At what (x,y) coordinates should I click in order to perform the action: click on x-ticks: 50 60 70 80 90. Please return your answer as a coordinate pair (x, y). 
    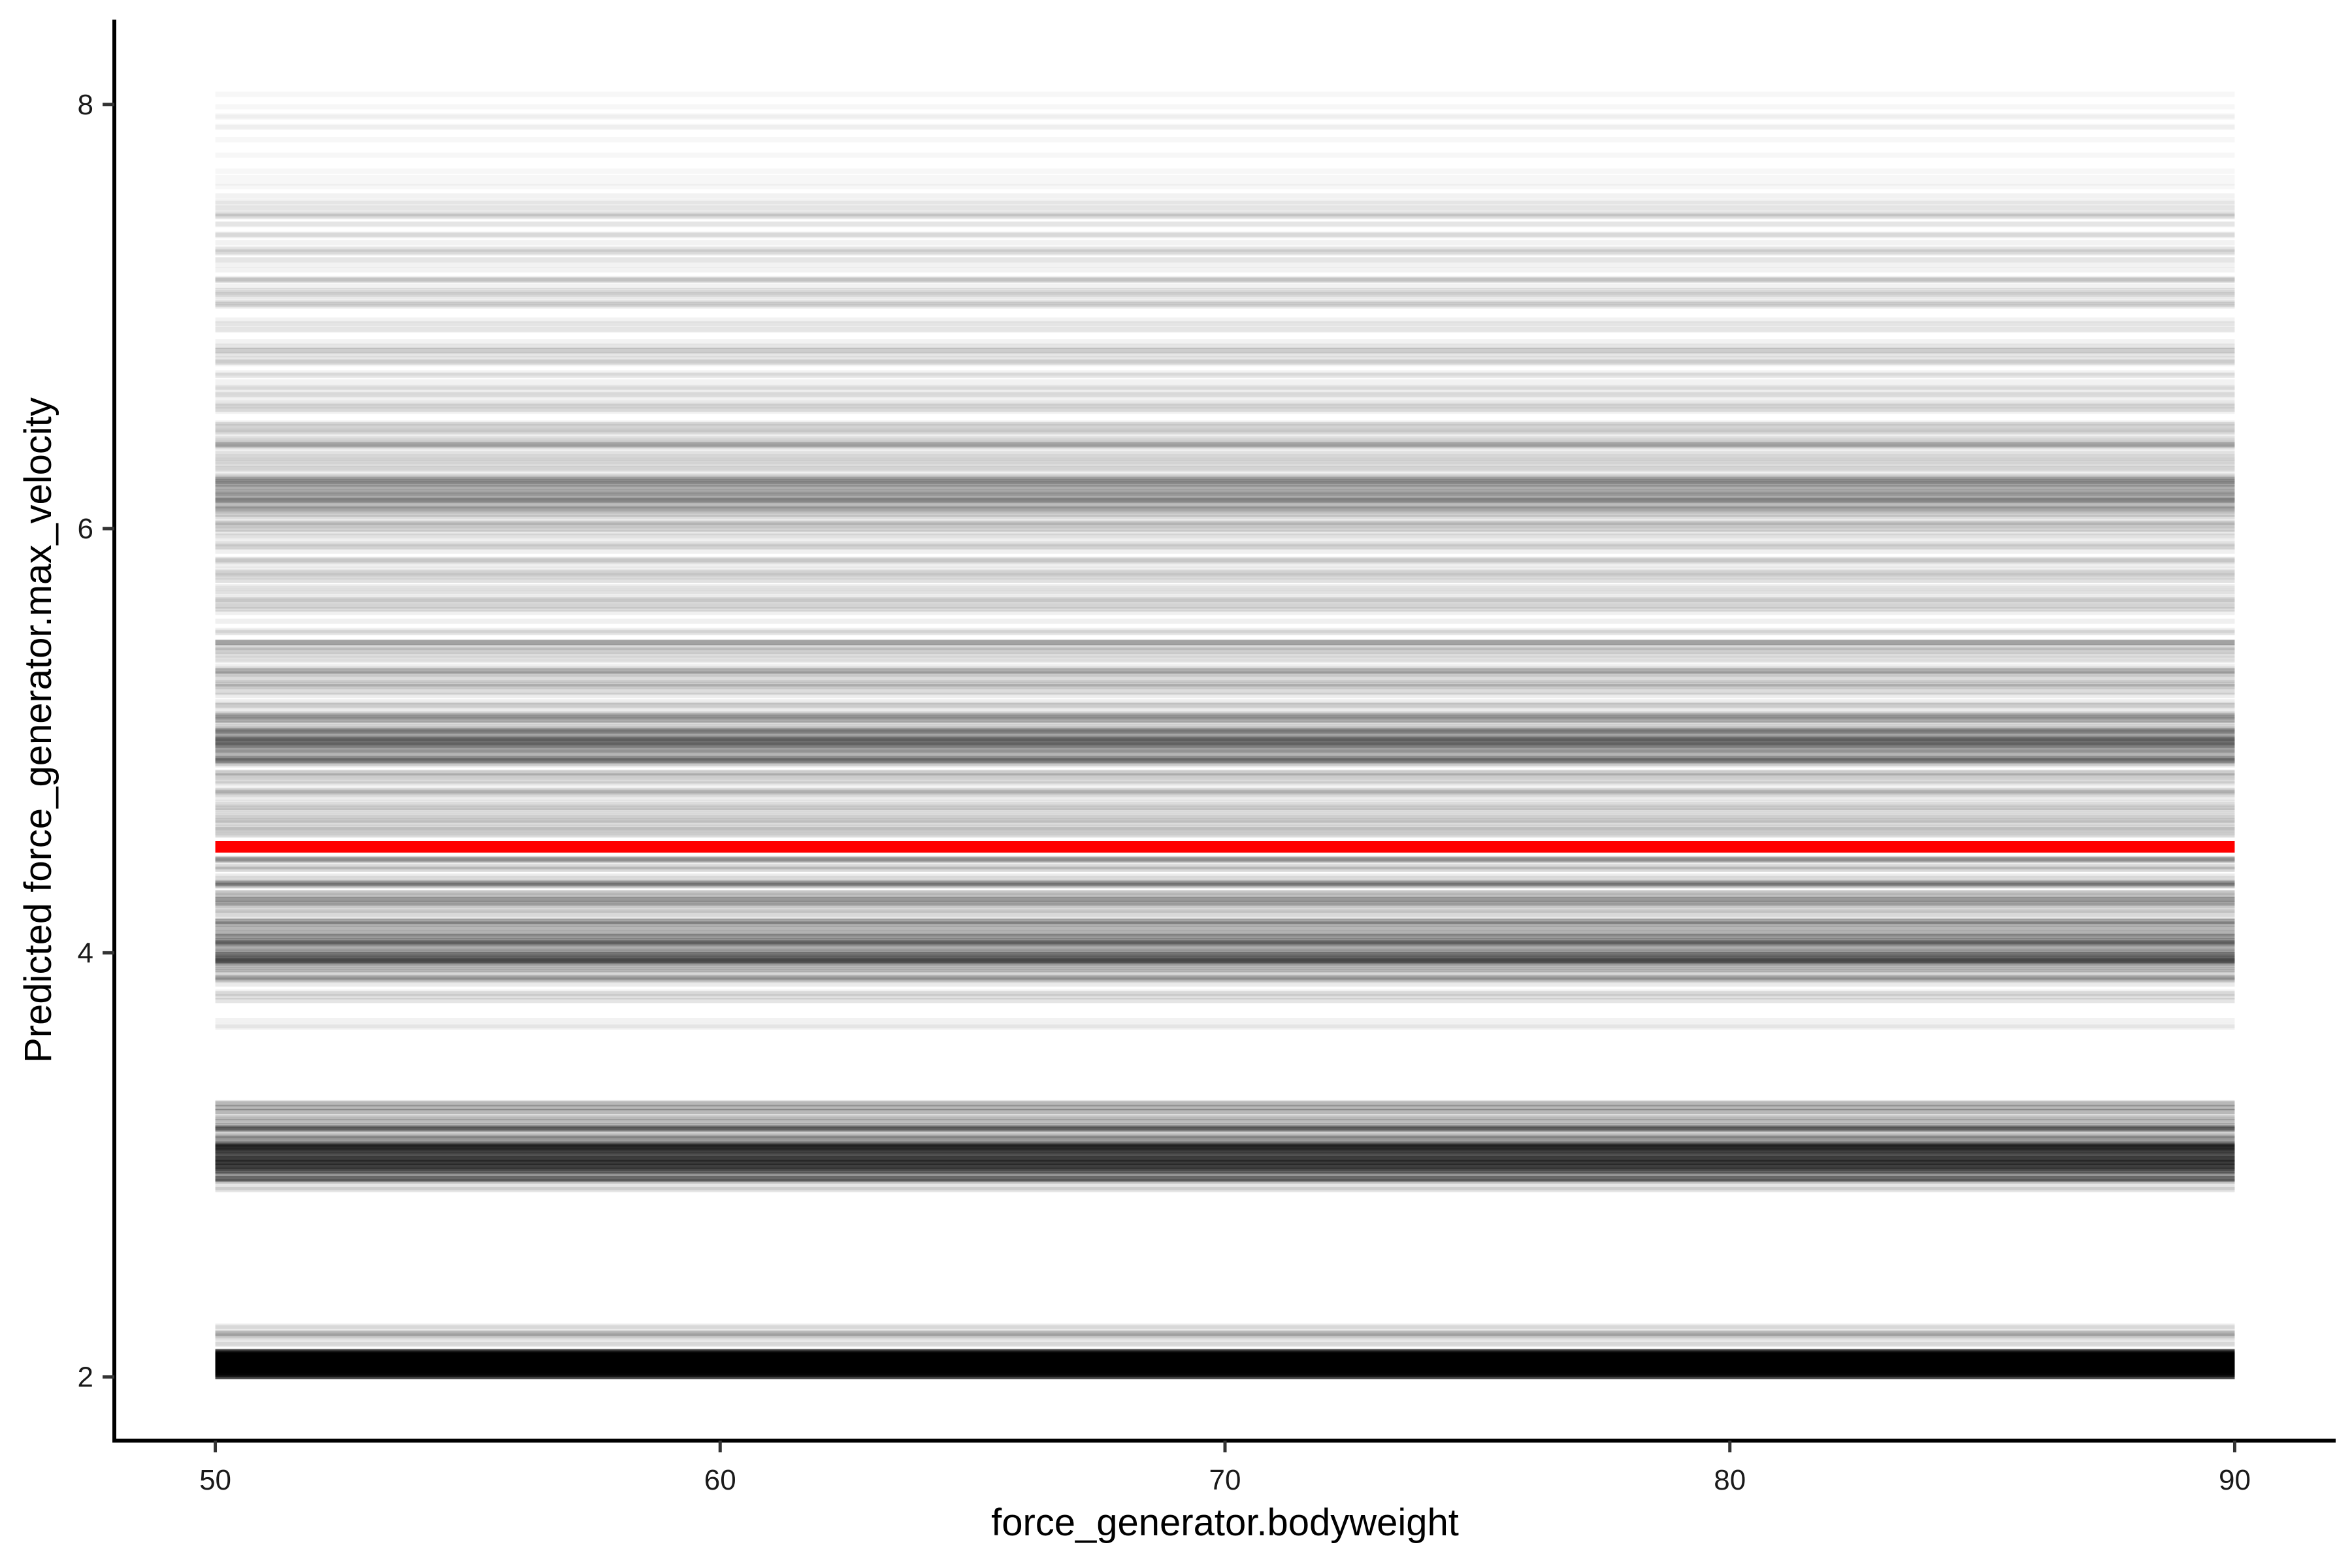
    Looking at the image, I should click on (1225, 1468).